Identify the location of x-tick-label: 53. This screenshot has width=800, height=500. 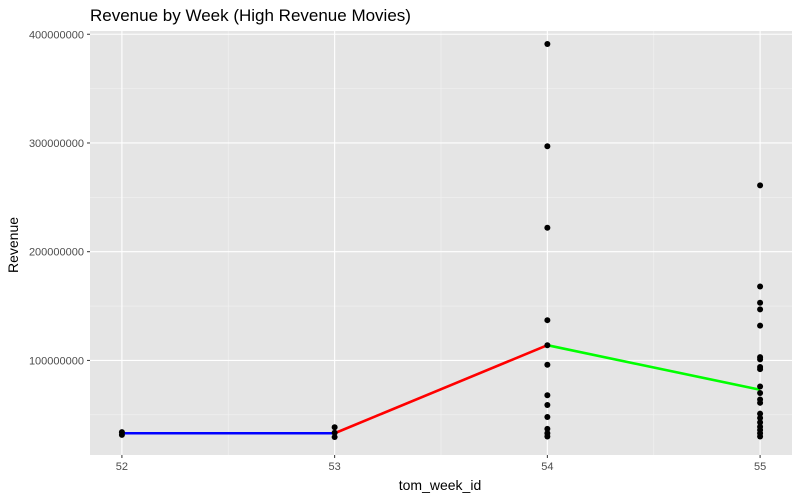
(335, 467).